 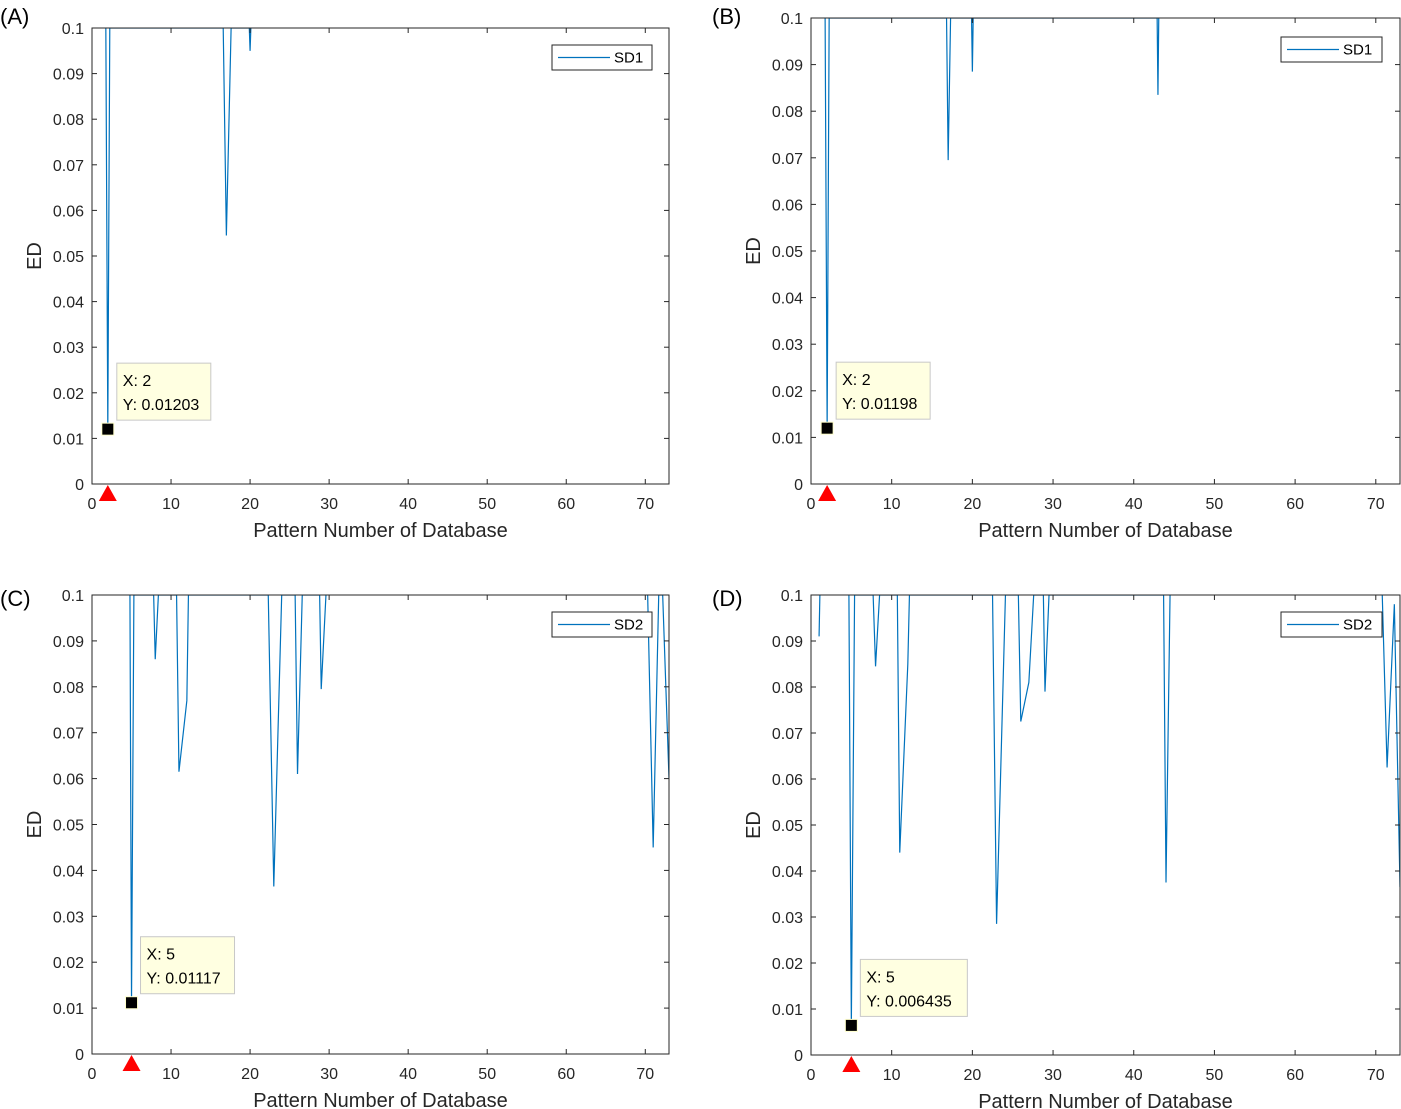 What do you see at coordinates (879, 404) in the screenshot?
I see `datatip-y: Y: 0.01198` at bounding box center [879, 404].